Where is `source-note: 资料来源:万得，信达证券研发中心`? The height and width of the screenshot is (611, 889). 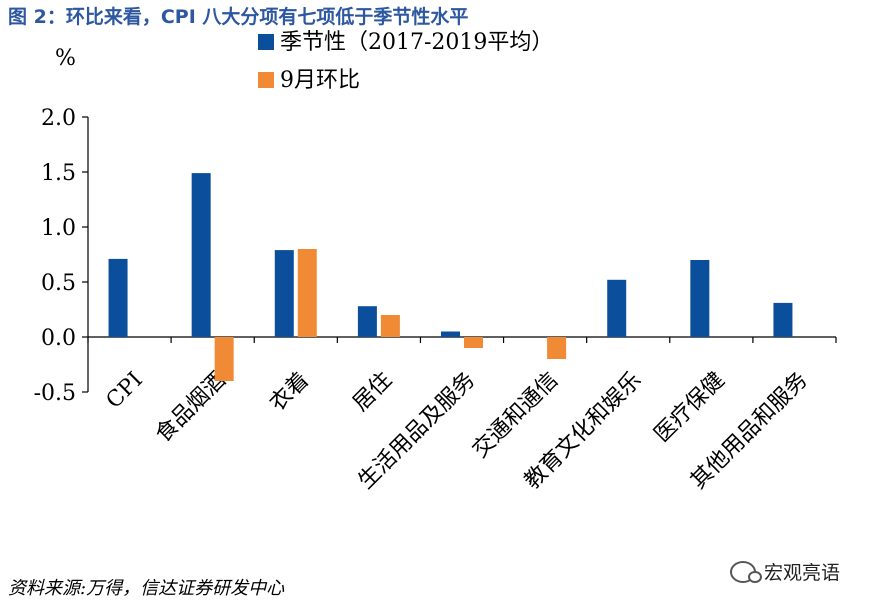
source-note: 资料来源:万得，信达证券研发中心 is located at coordinates (146, 588).